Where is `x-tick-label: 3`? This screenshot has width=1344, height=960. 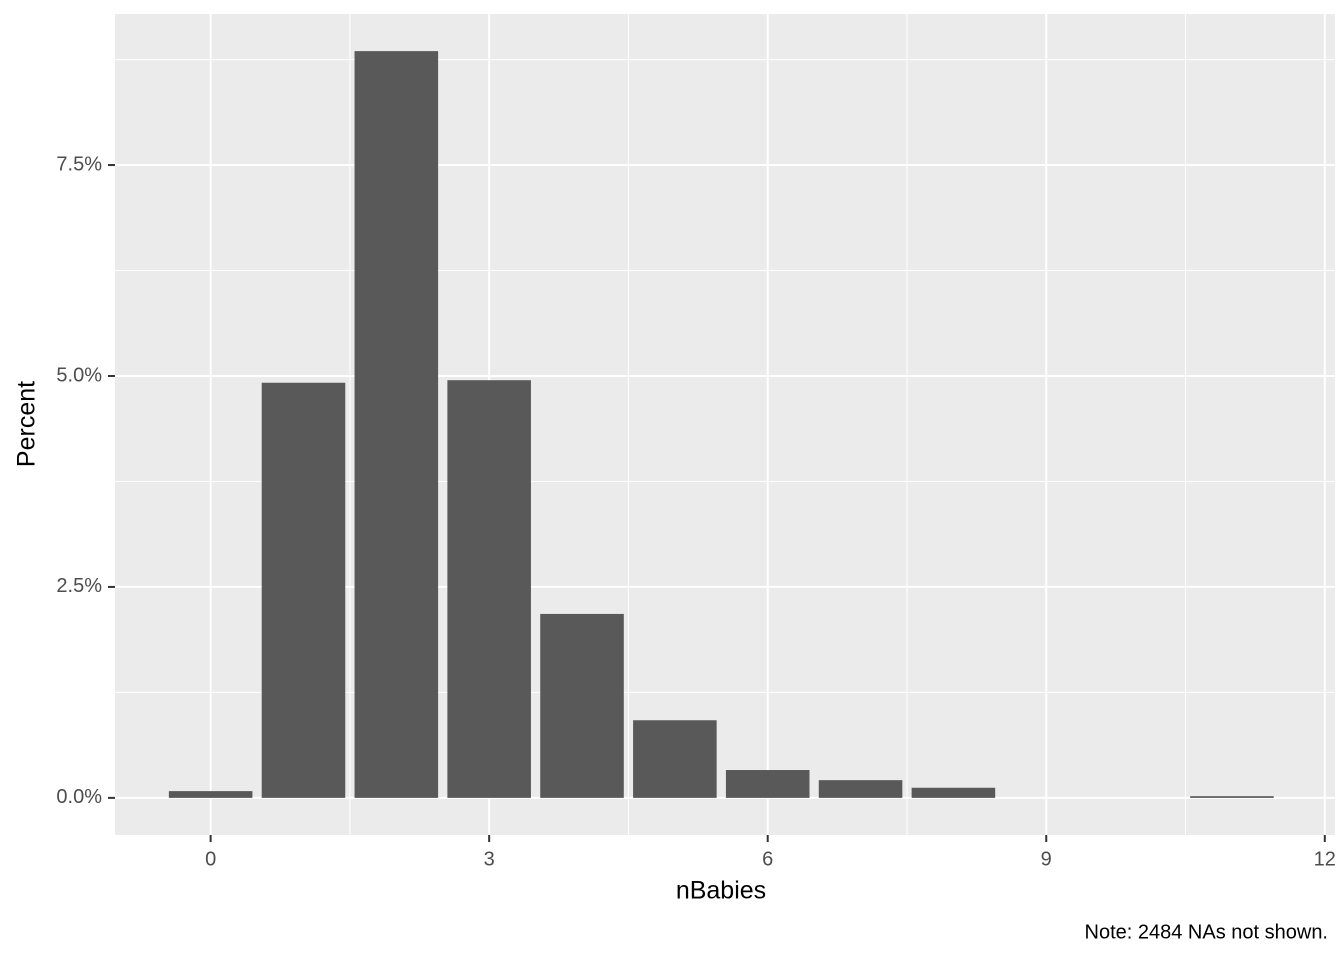 x-tick-label: 3 is located at coordinates (489, 859).